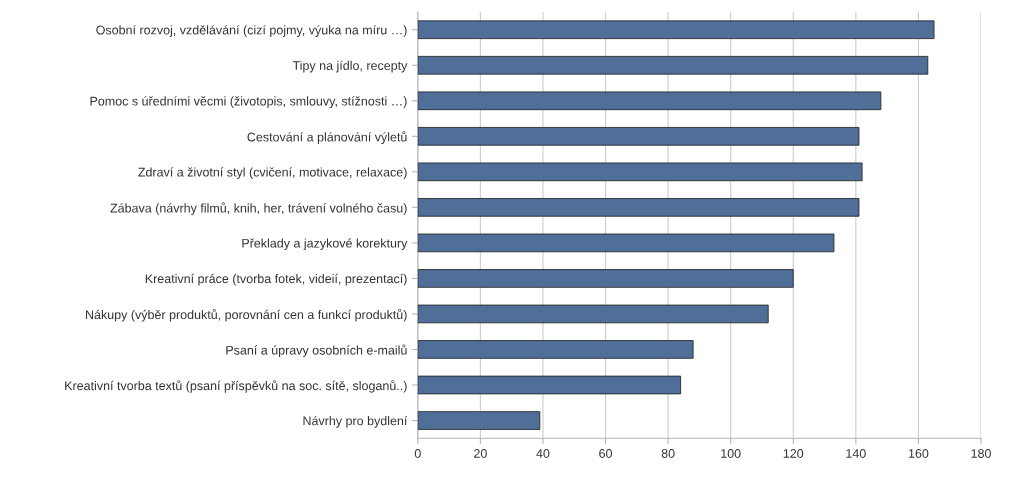 The image size is (1024, 479). Describe the element at coordinates (417, 453) in the screenshot. I see `x-tick-label: 0` at that location.